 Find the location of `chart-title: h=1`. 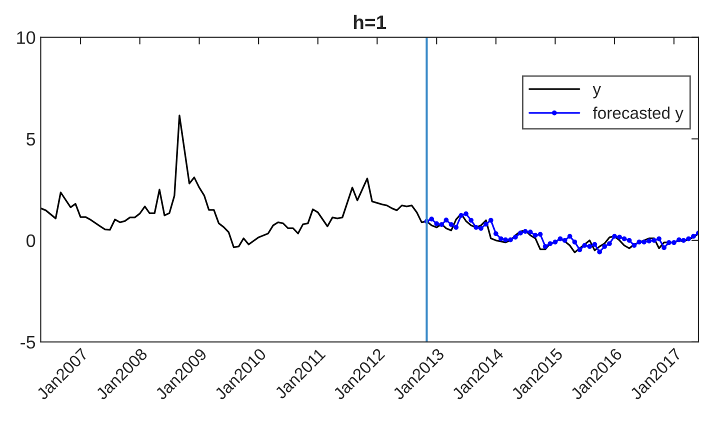

chart-title: h=1 is located at coordinates (370, 21).